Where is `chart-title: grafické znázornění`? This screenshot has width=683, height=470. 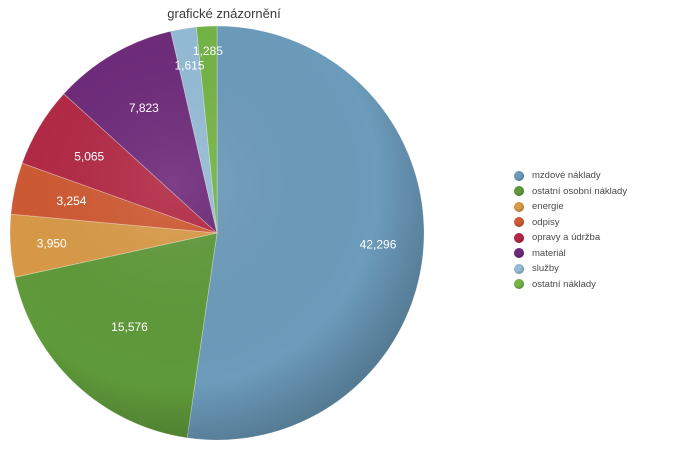 chart-title: grafické znázornění is located at coordinates (224, 13).